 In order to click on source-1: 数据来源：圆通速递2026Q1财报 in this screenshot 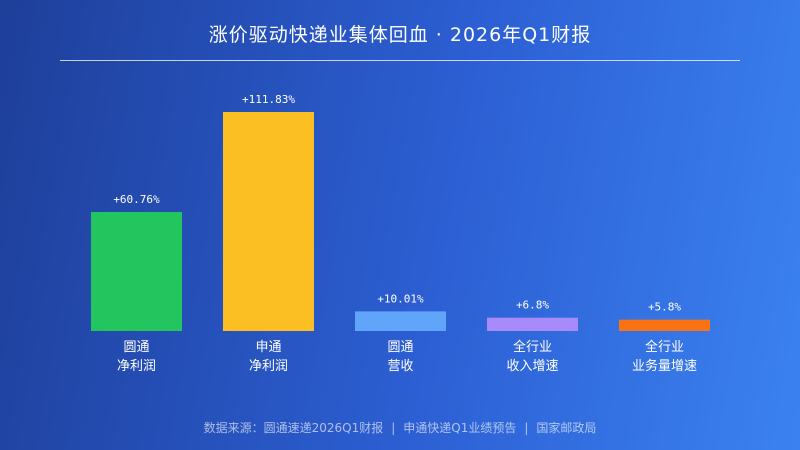, I will do `click(293, 428)`.